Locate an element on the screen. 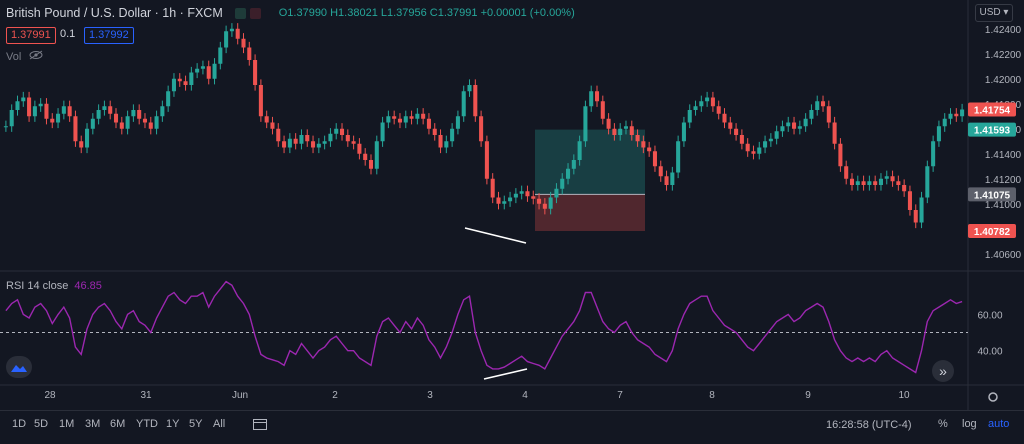 This screenshot has width=1024, height=444. calendar-range-icon is located at coordinates (260, 426).